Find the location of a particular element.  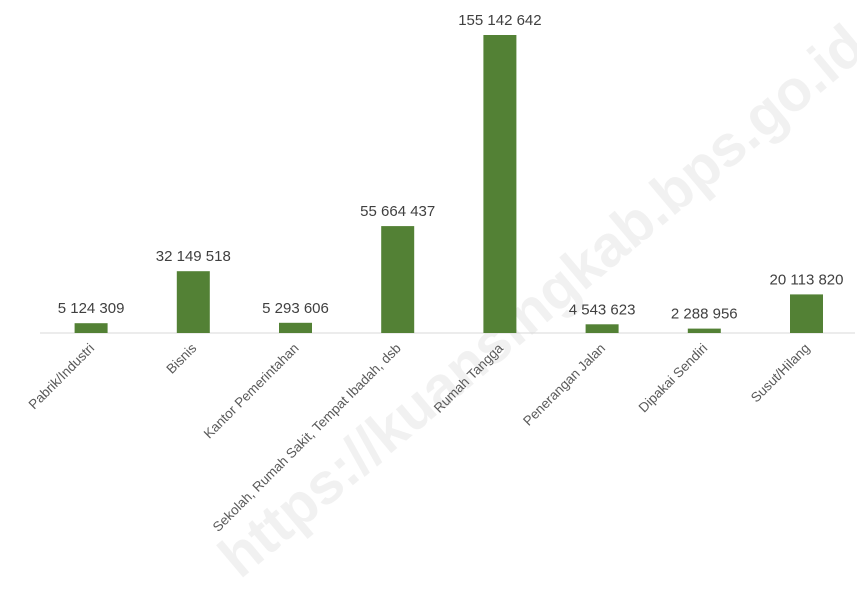

x-tick-label-6: Dipakai Sendiri is located at coordinates (673, 378).